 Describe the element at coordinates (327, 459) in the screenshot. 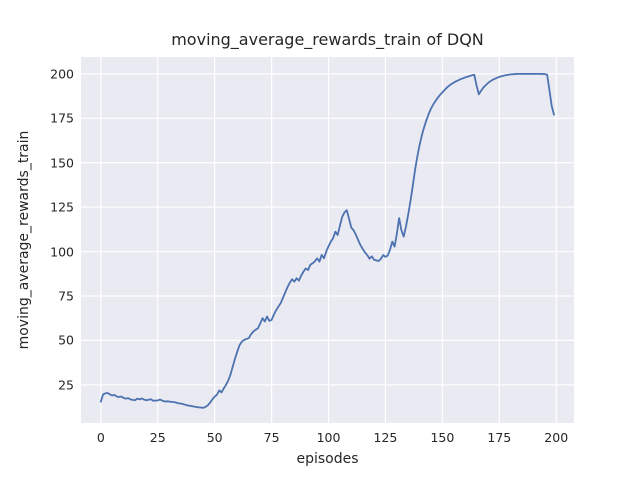

I see `x-axis-label: episodes` at that location.